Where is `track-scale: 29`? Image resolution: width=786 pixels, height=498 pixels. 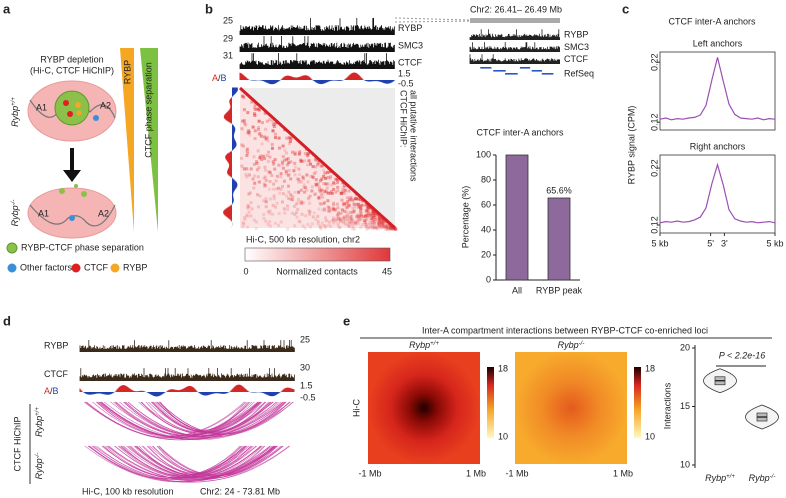
track-scale: 29 is located at coordinates (228, 38).